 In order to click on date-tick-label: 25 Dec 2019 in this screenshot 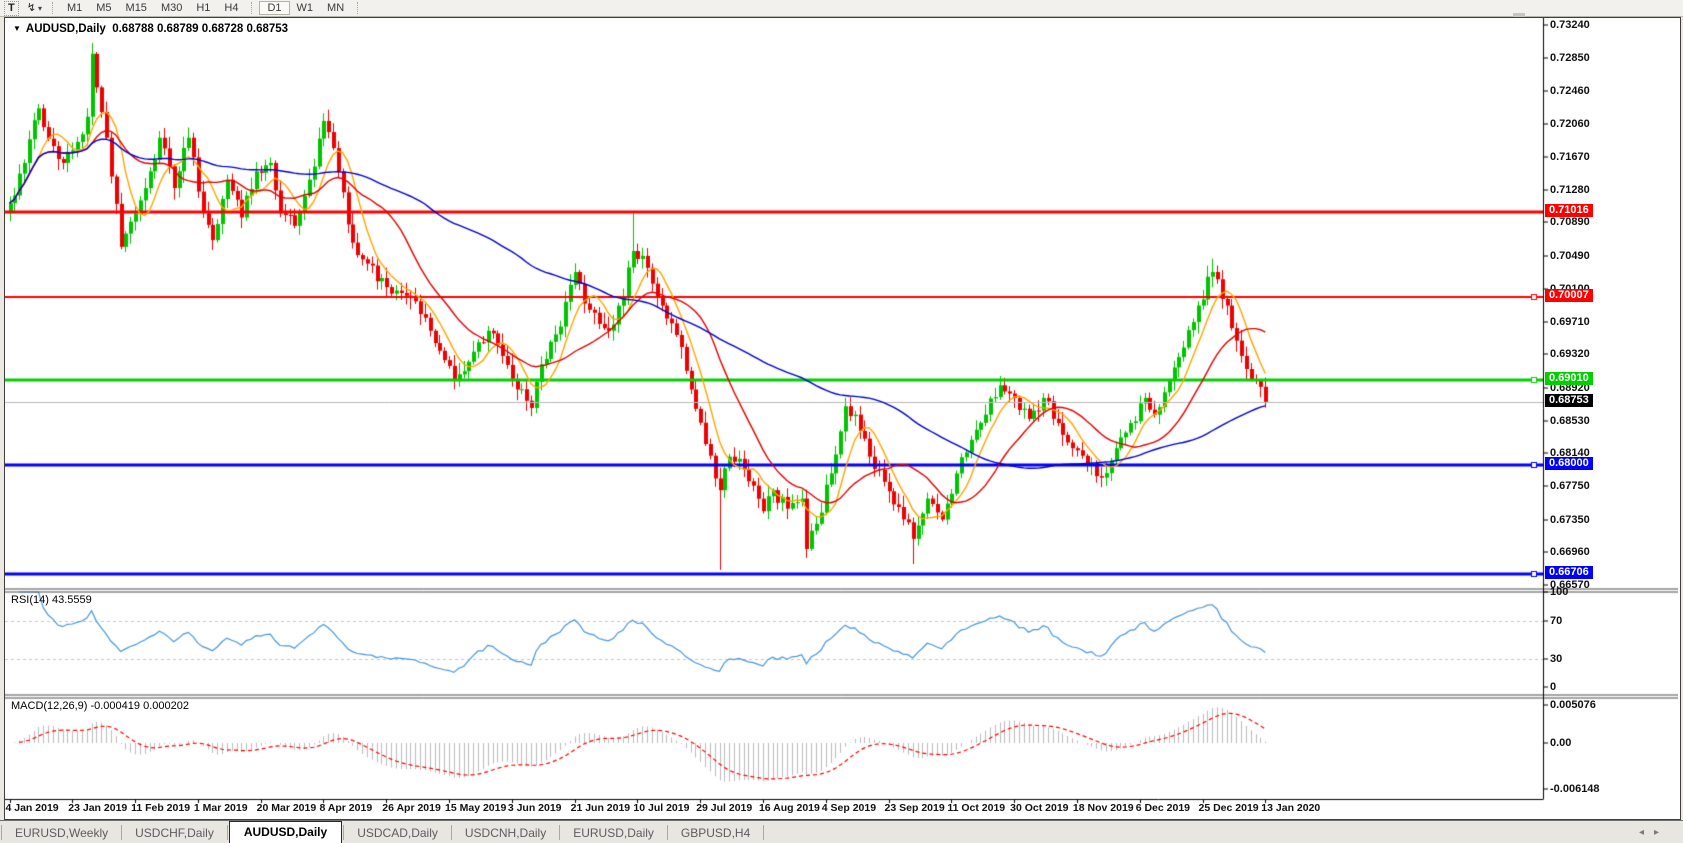, I will do `click(1228, 808)`.